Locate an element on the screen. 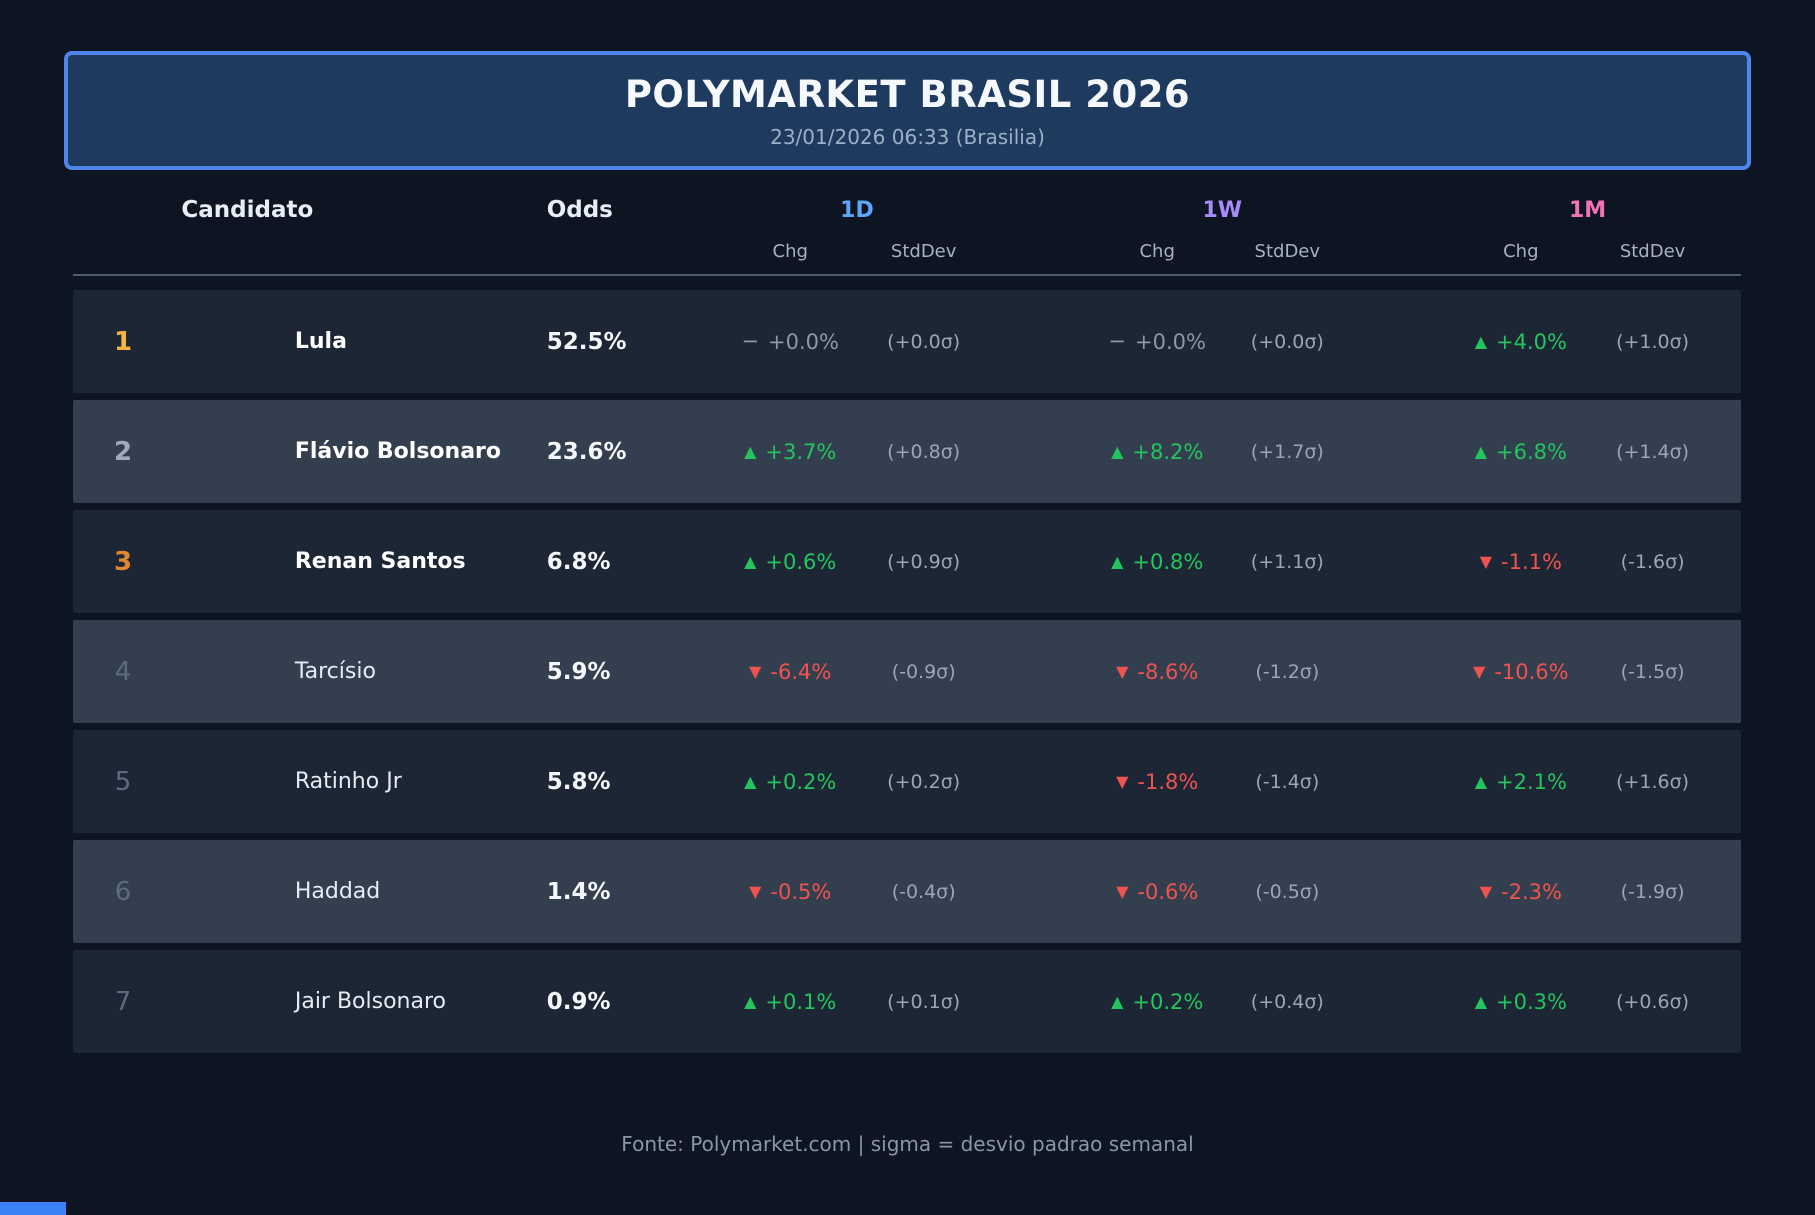  candidate-name: Renan Santos is located at coordinates (380, 561).